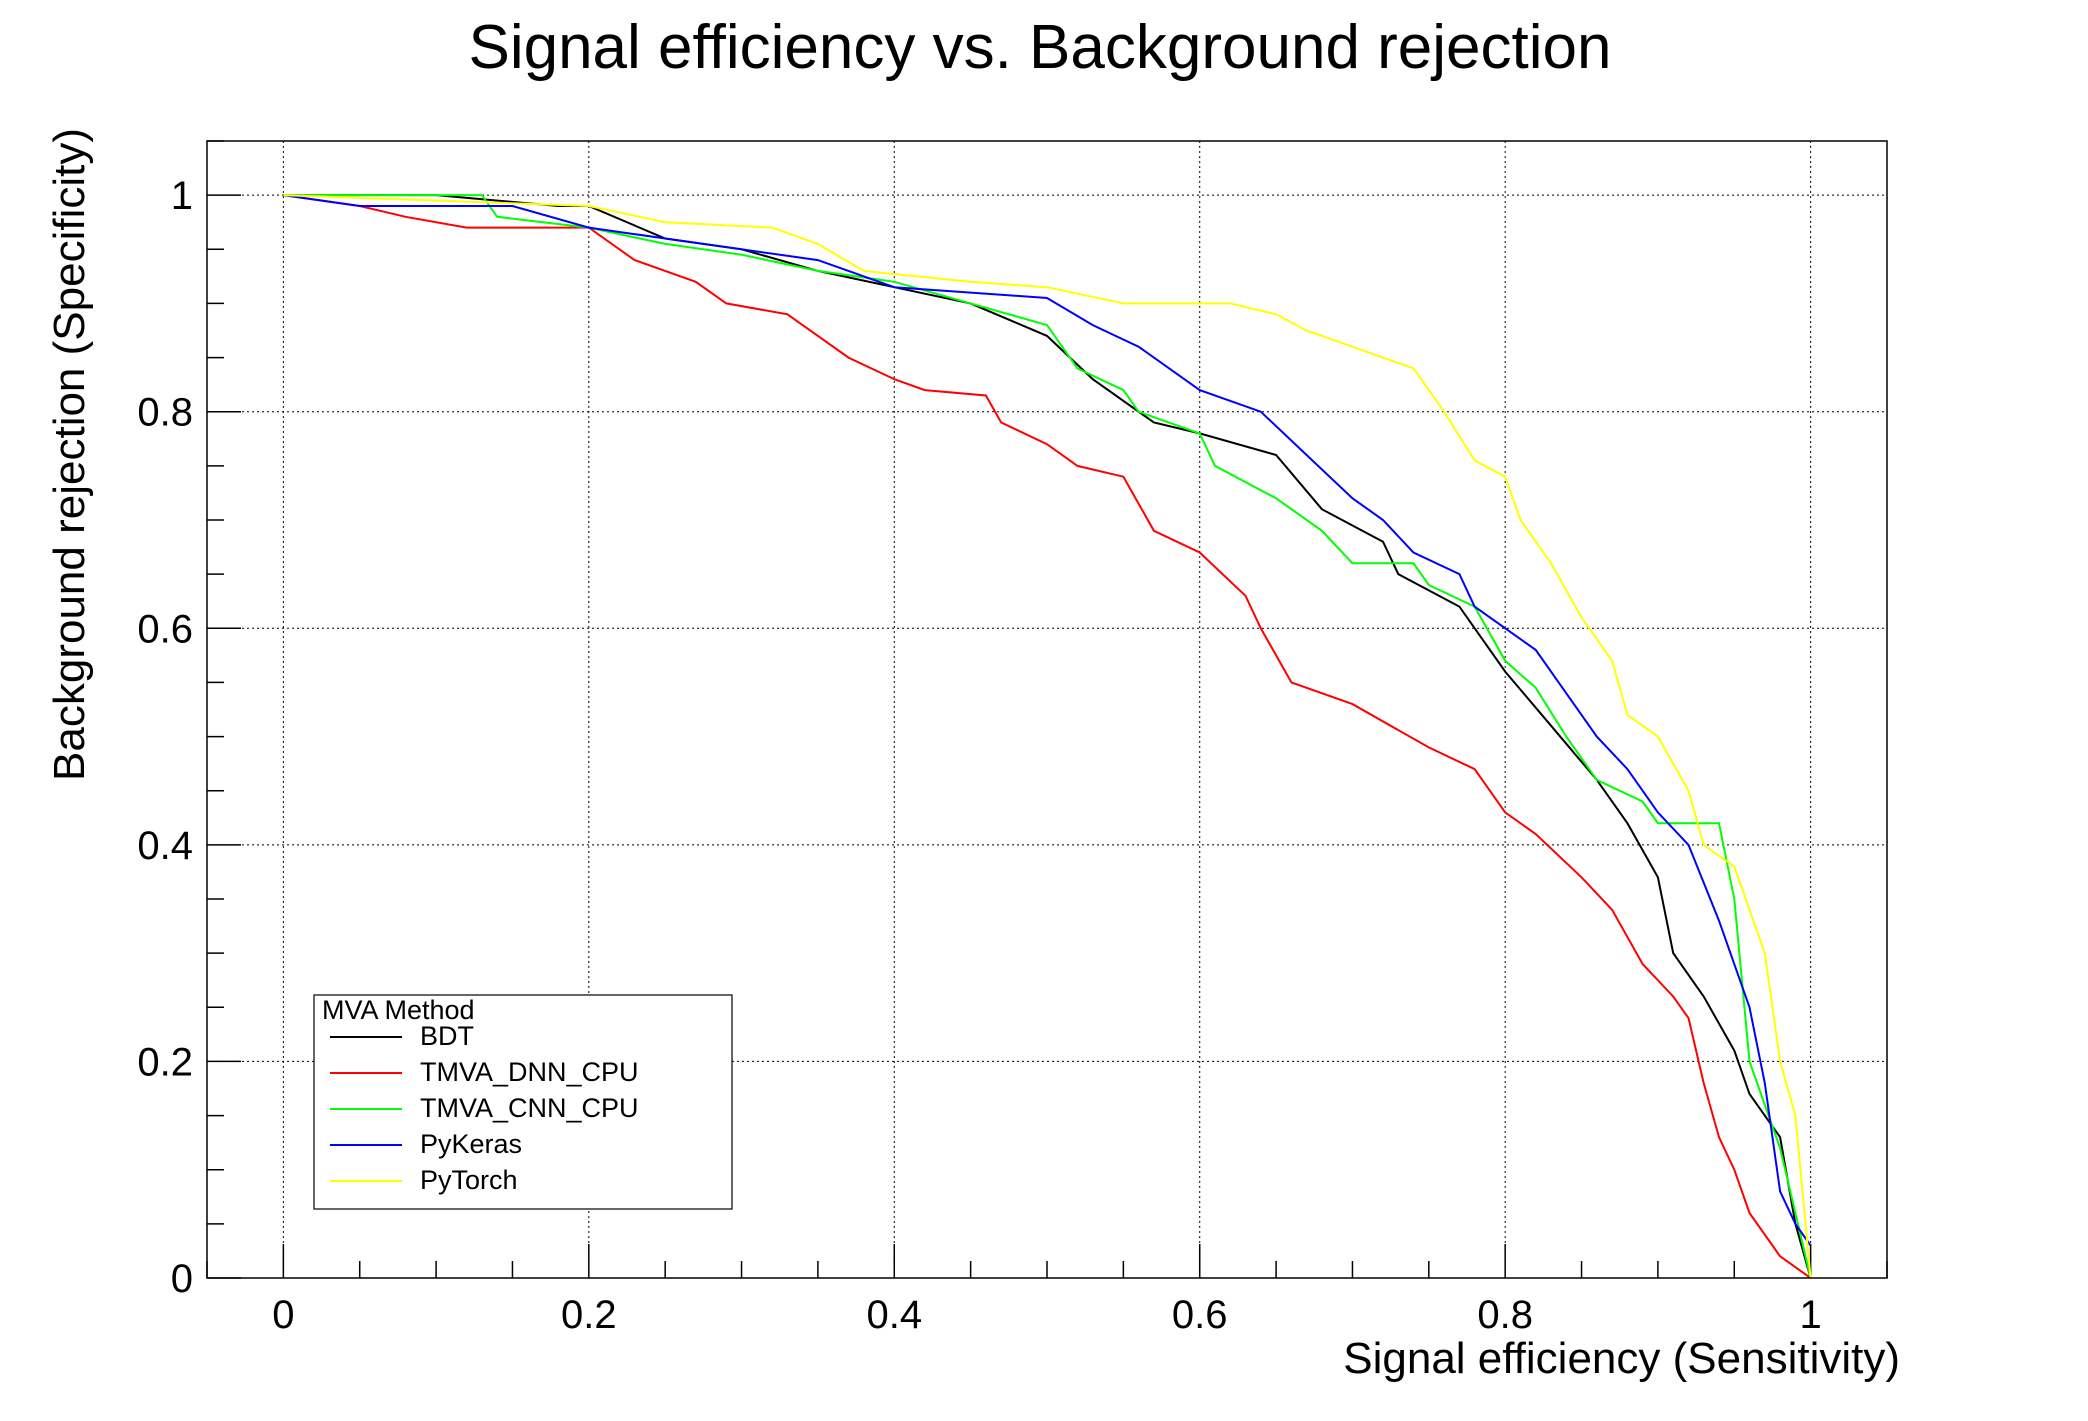 The image size is (2088, 1421). I want to click on y-tick-label: 0.4, so click(165, 846).